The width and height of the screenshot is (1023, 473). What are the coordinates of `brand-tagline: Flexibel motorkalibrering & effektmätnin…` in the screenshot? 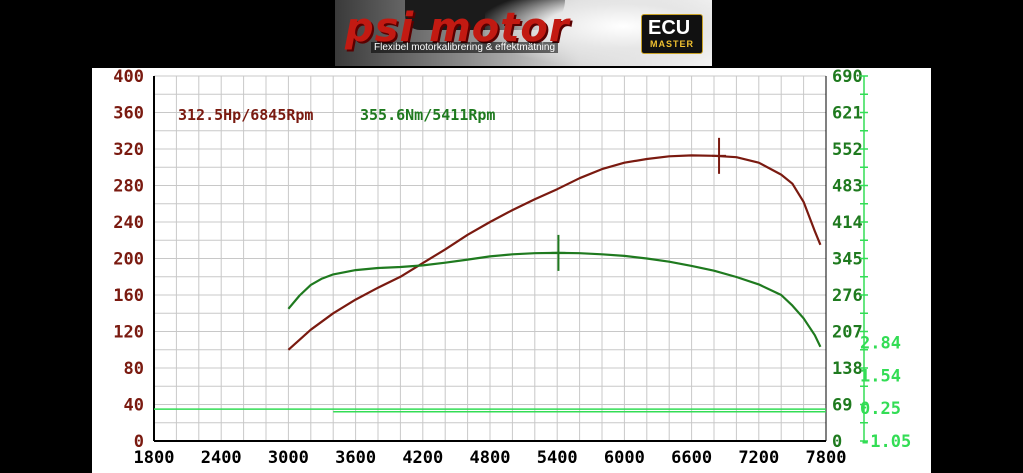 It's located at (465, 47).